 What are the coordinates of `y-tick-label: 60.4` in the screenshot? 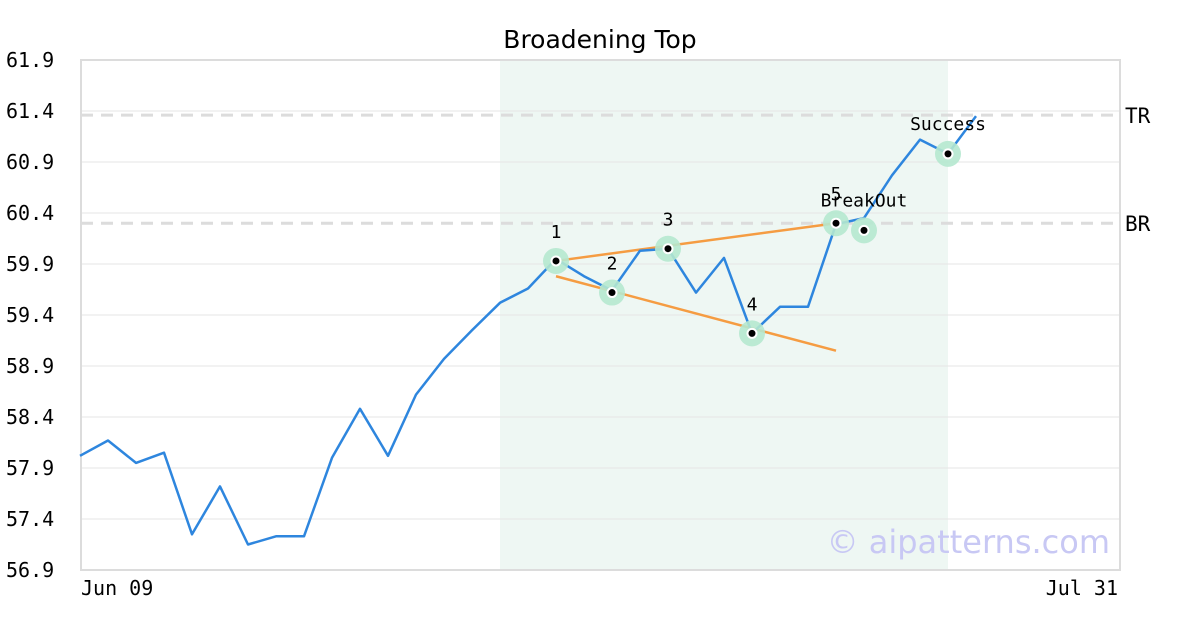 It's located at (30, 213).